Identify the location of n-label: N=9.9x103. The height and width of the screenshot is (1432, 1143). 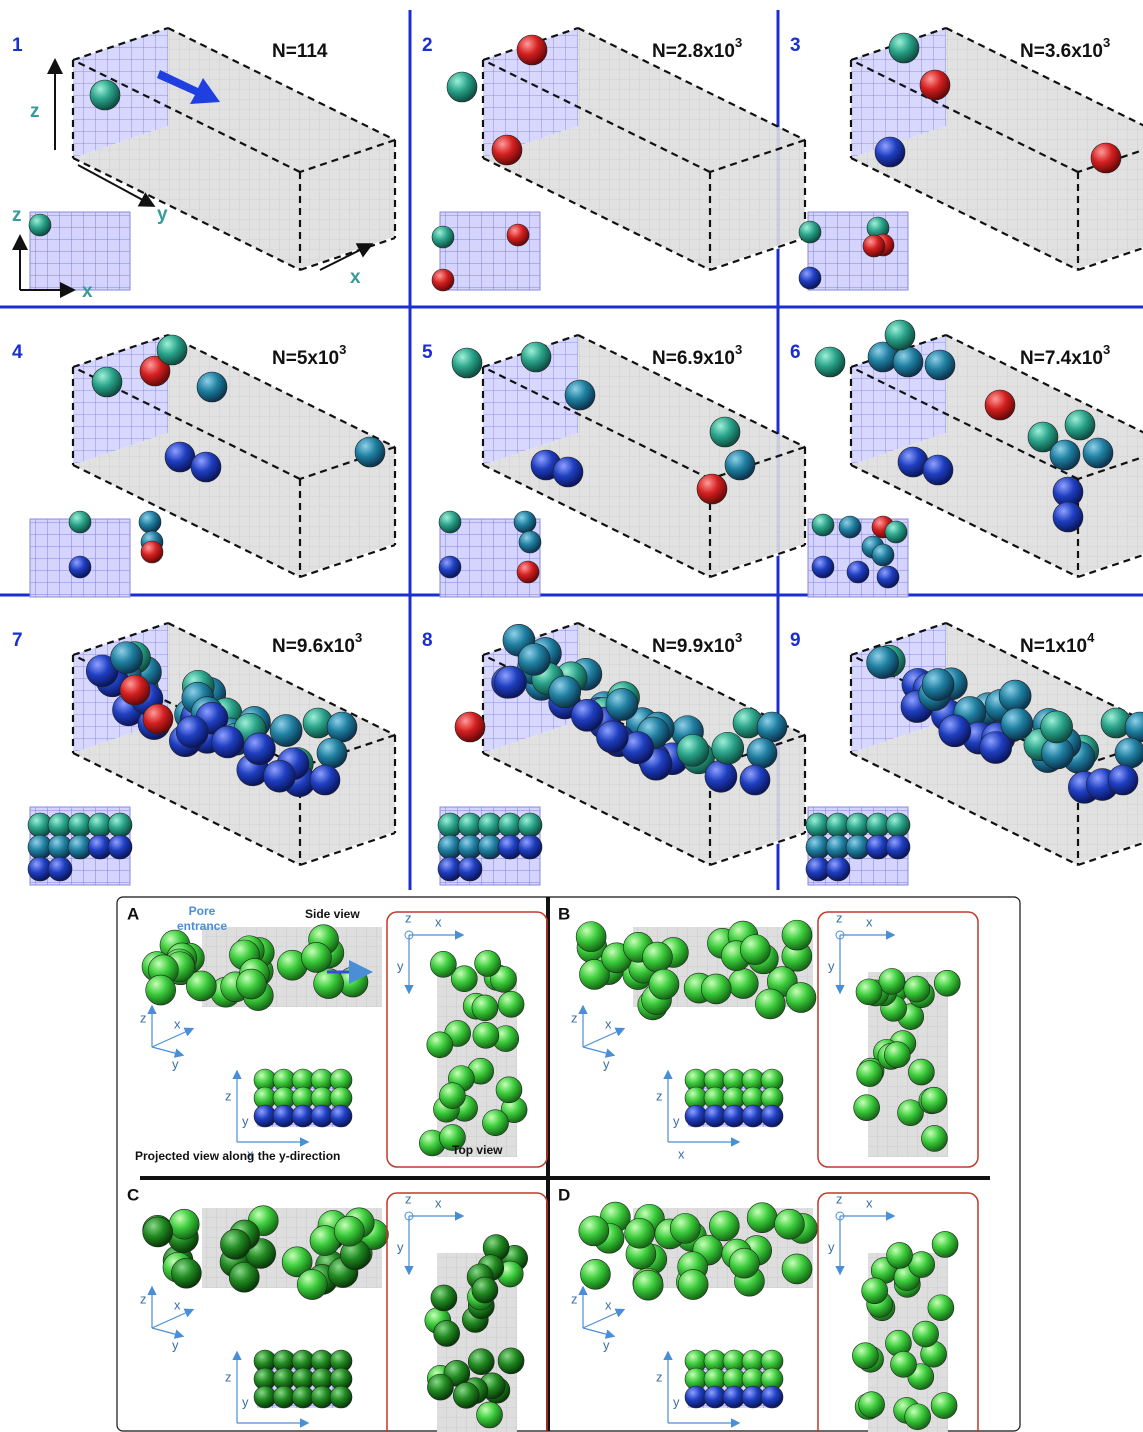
(697, 643).